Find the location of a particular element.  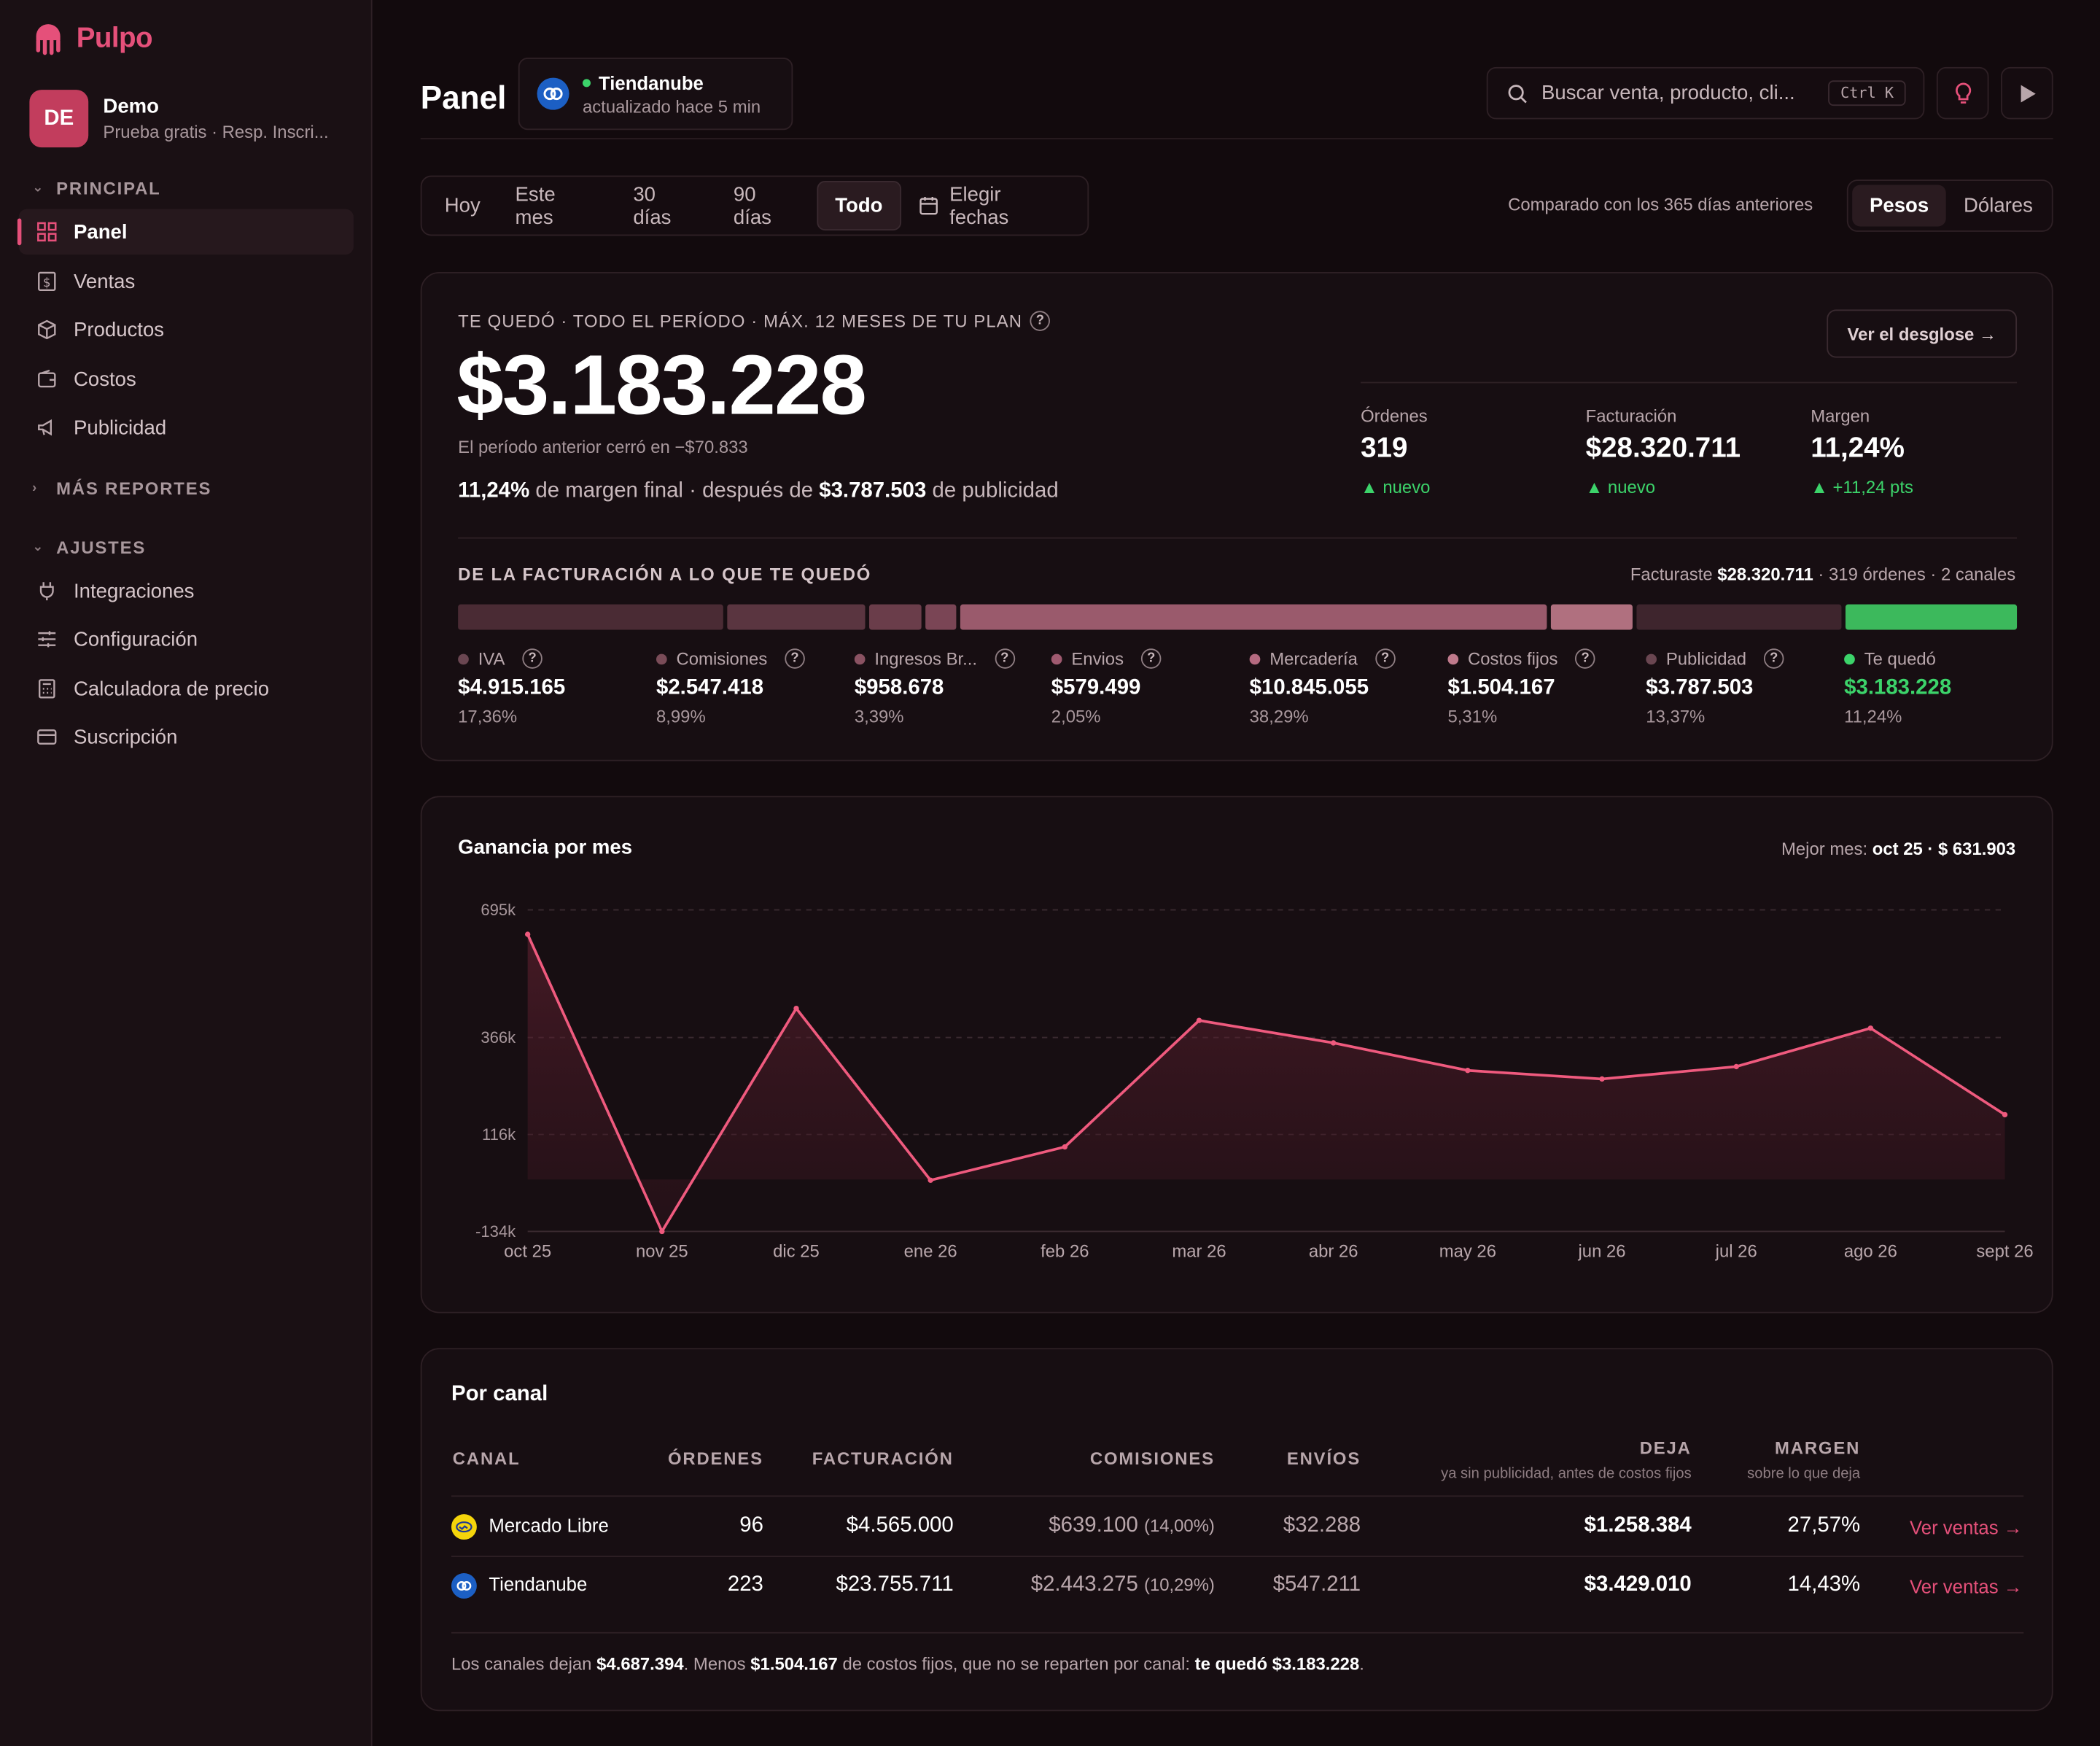

search-box: Buscar venta, producto, cli... Ctrl K is located at coordinates (1705, 93).